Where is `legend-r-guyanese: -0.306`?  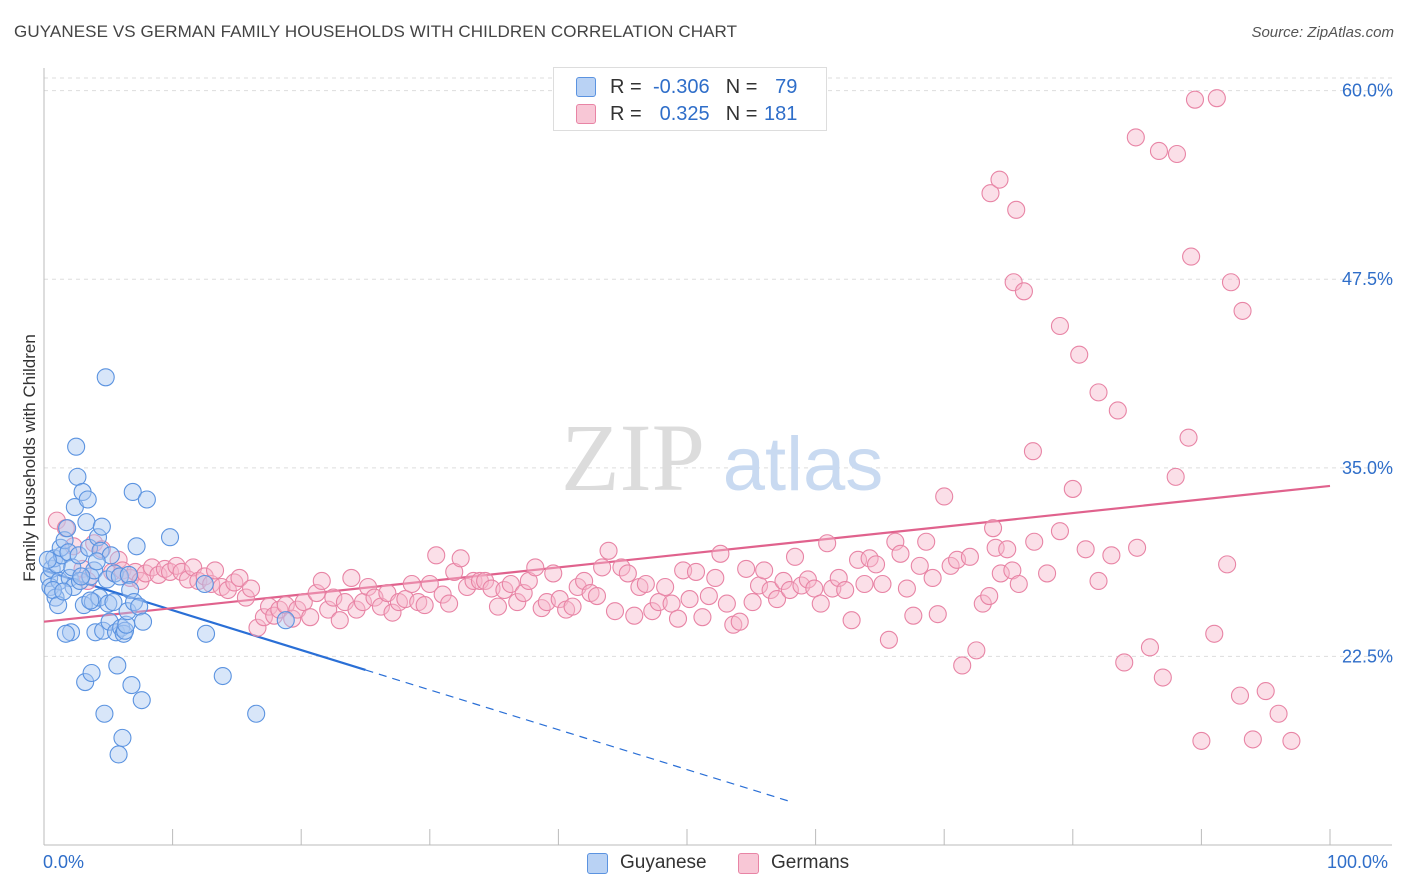 legend-r-guyanese: -0.306 is located at coordinates (681, 86).